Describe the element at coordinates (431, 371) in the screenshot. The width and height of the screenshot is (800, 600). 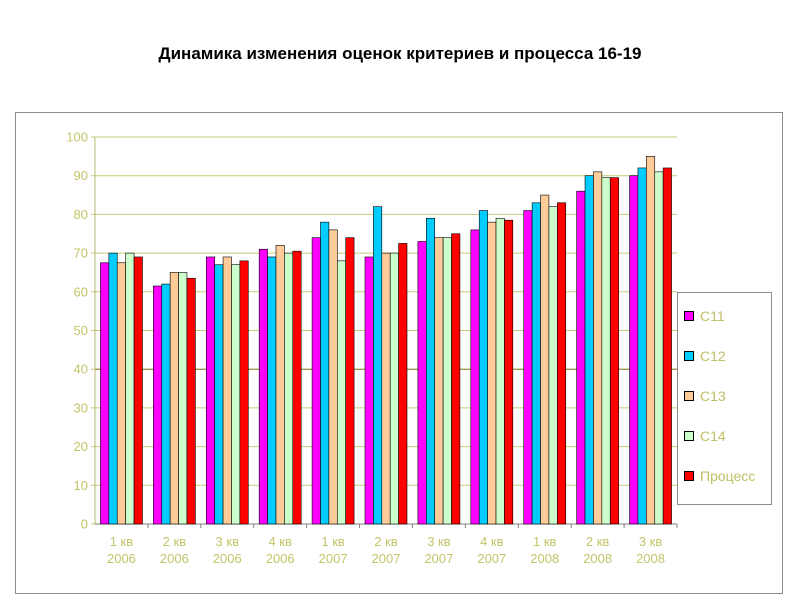
I see `bar-С12-6` at that location.